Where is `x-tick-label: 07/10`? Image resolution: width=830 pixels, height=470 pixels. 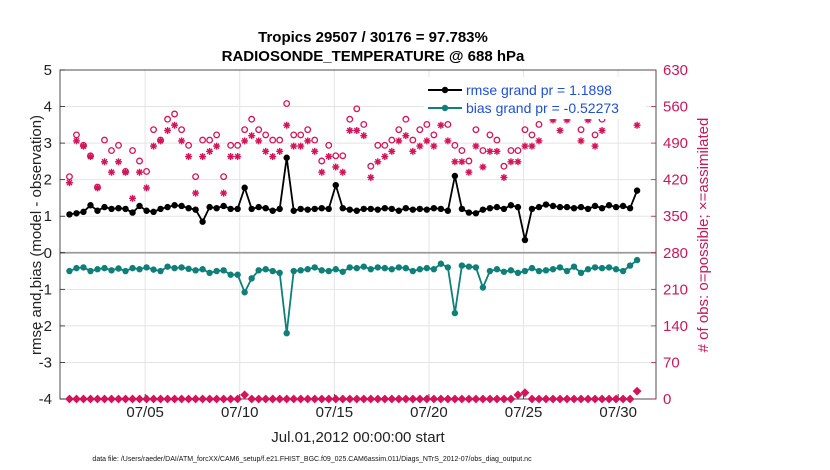
x-tick-label: 07/10 is located at coordinates (240, 412).